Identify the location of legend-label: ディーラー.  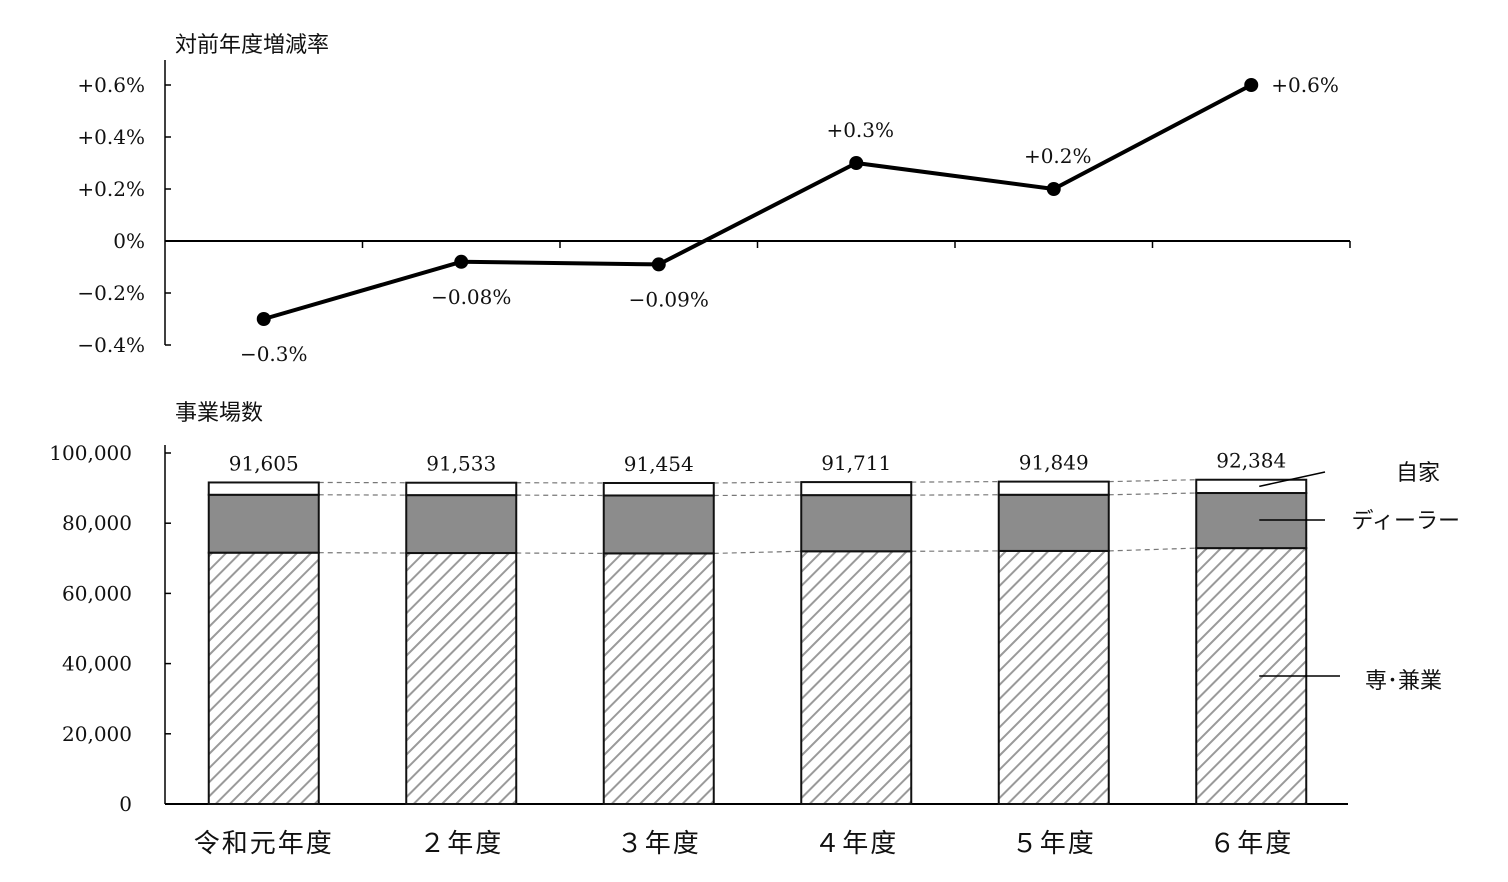
(1406, 521).